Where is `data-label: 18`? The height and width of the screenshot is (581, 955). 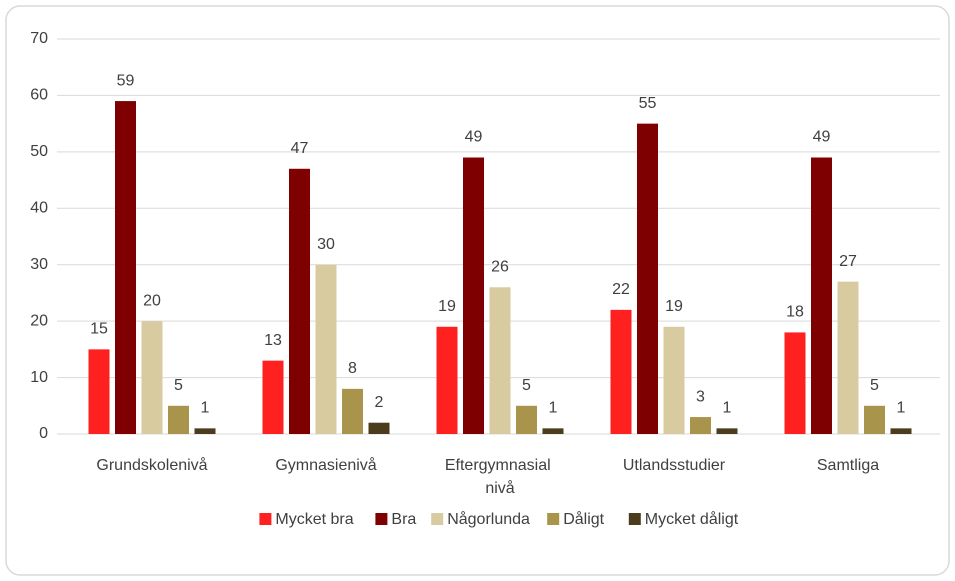 data-label: 18 is located at coordinates (795, 312).